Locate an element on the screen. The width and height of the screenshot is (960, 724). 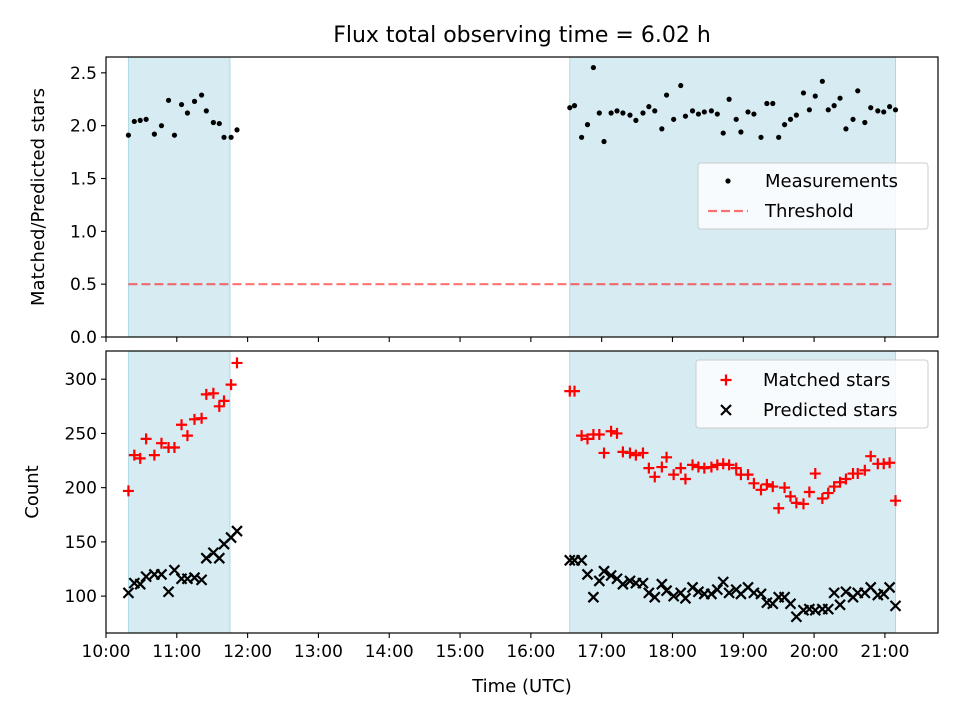
y-tick-label: 0.5 is located at coordinates (83, 285).